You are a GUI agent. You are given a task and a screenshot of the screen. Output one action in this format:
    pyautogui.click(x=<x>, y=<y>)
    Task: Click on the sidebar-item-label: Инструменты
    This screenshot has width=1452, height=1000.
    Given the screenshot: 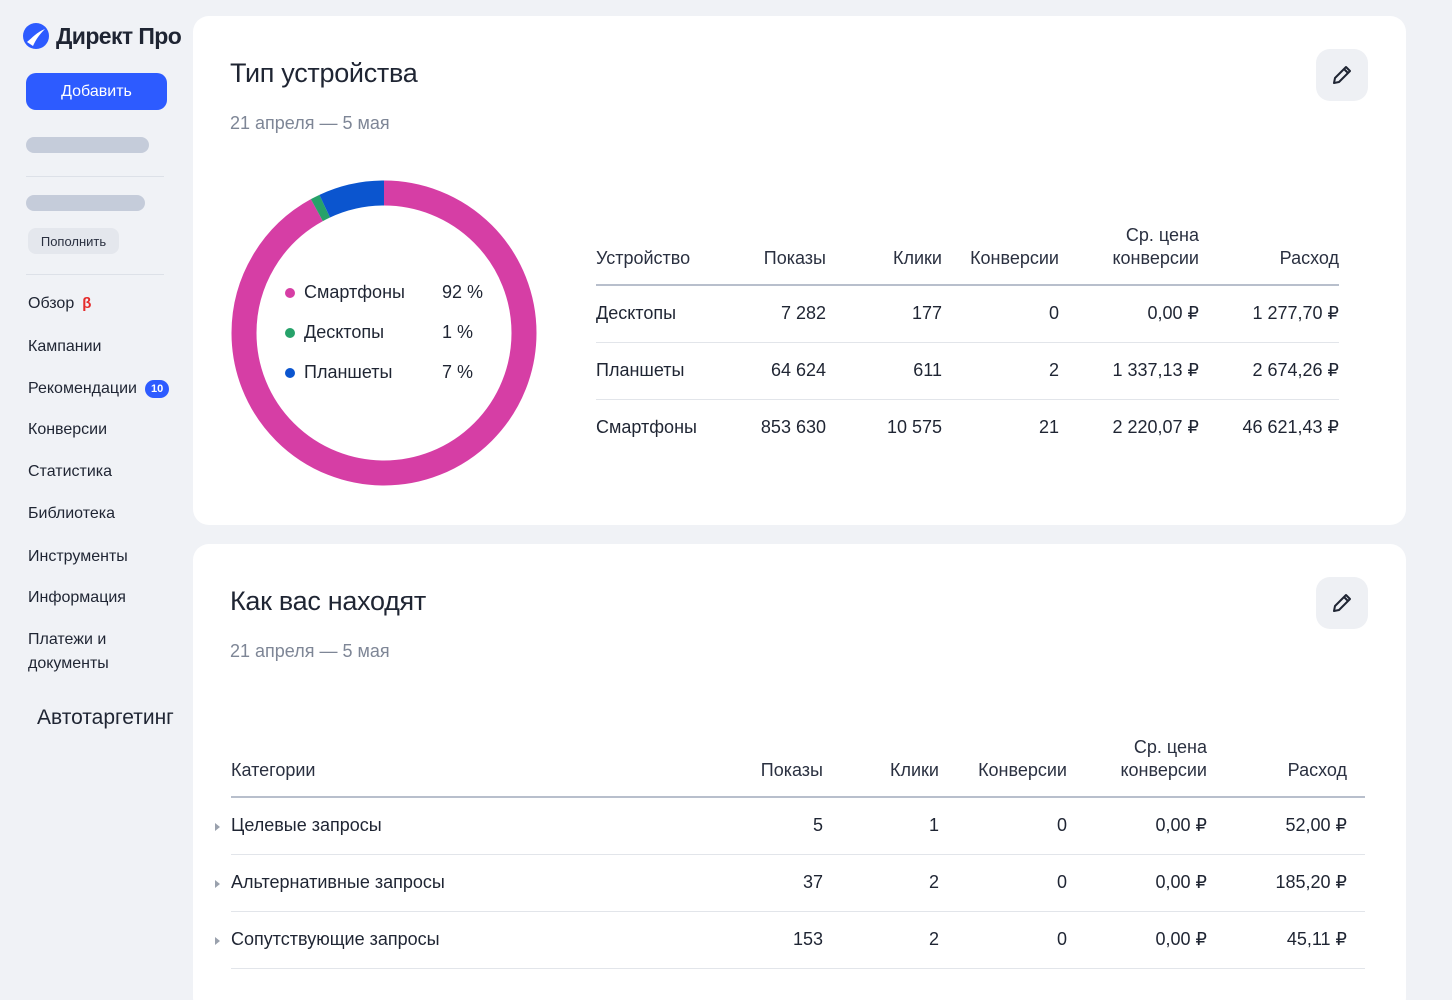 What is the action you would take?
    pyautogui.click(x=78, y=556)
    